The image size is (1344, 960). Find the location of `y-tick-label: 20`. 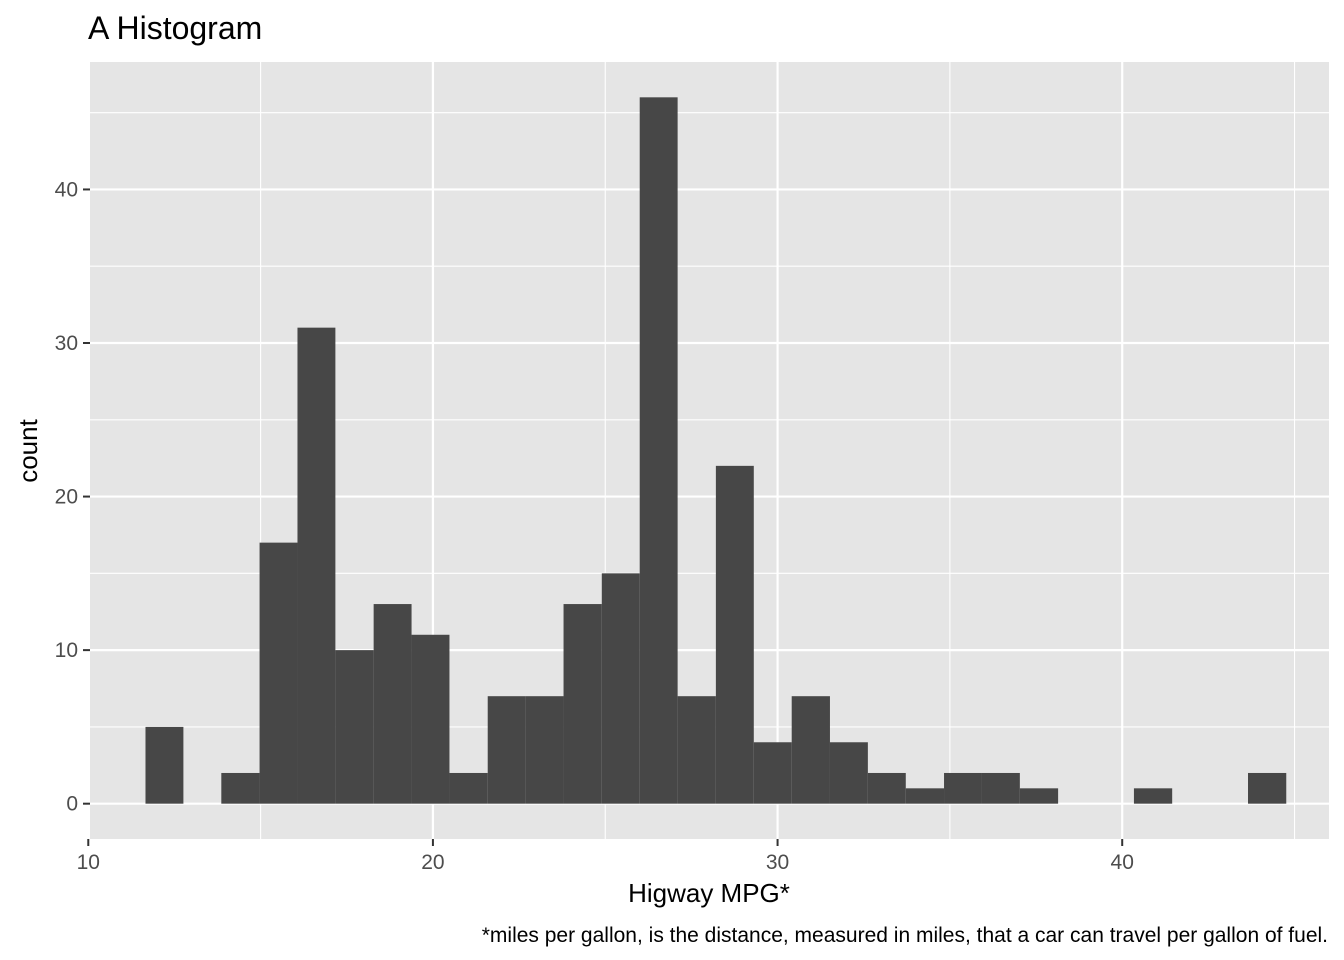

y-tick-label: 20 is located at coordinates (66, 497).